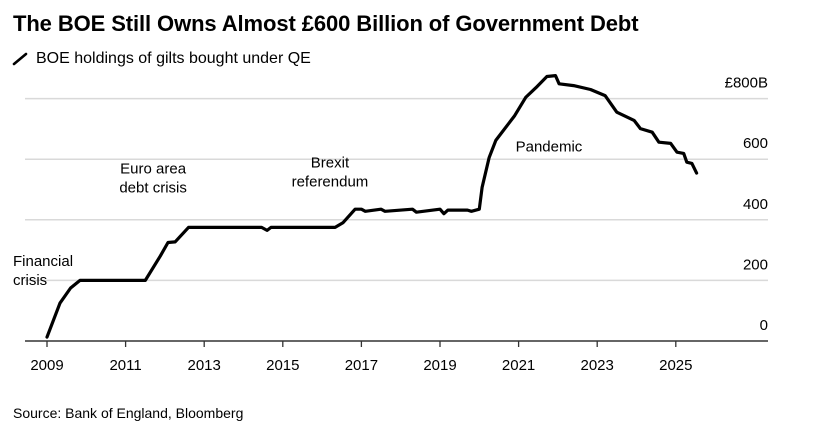 Image resolution: width=828 pixels, height=448 pixels. What do you see at coordinates (330, 162) in the screenshot?
I see `annotation-line: Brexit` at bounding box center [330, 162].